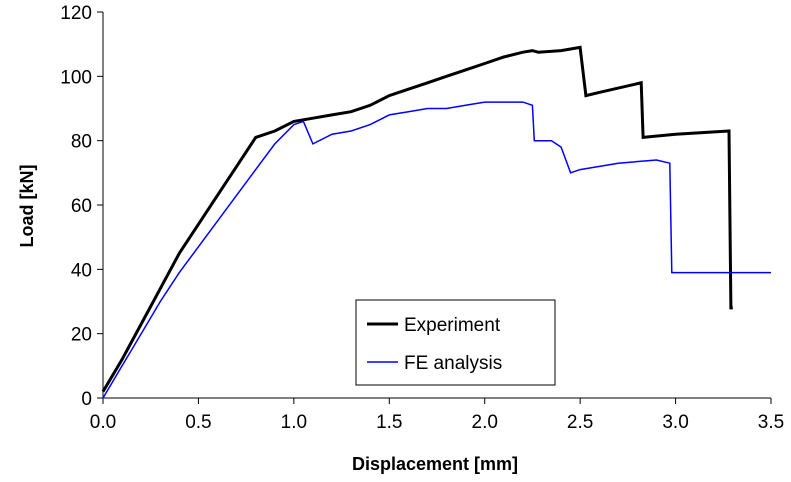  I want to click on x-axis-title: Displacement [mm], so click(435, 464).